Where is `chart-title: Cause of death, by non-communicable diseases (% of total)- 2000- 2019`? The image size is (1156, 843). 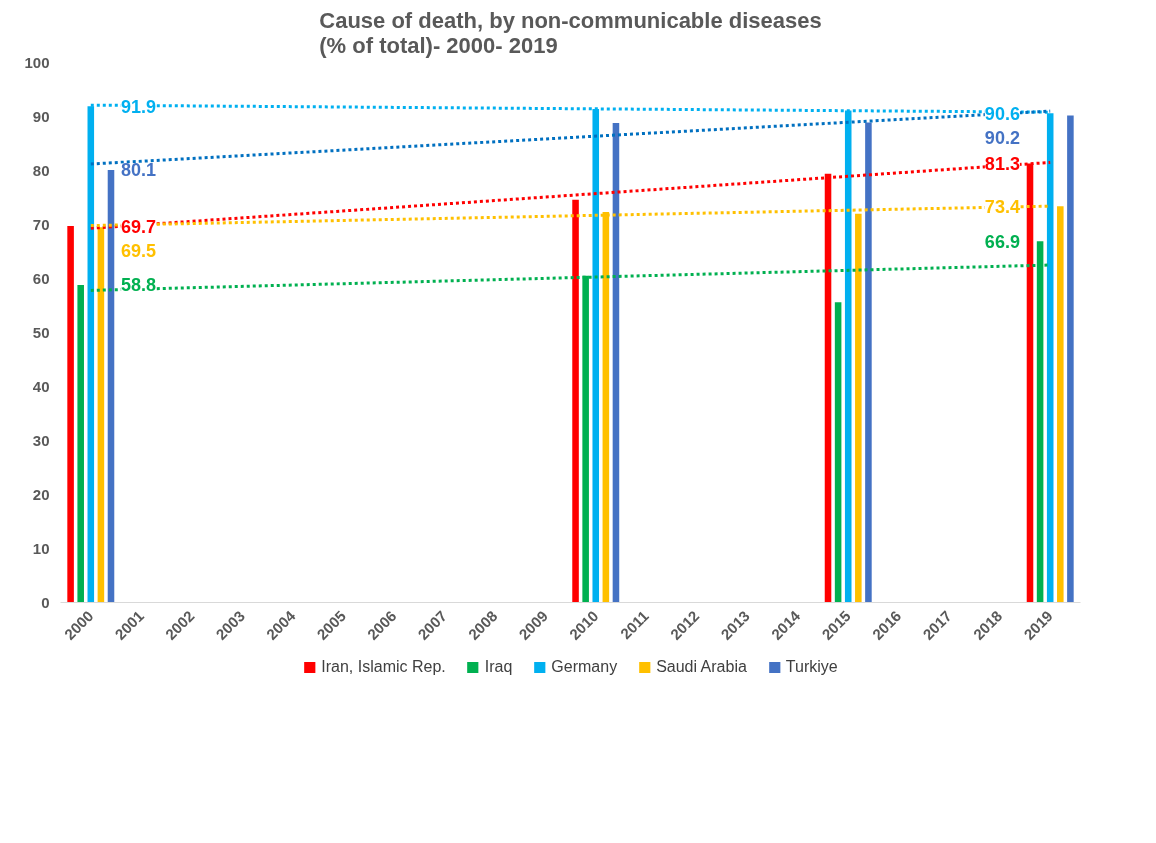 chart-title: Cause of death, by non-communicable diseases (% of total)- 2000- 2019 is located at coordinates (570, 32).